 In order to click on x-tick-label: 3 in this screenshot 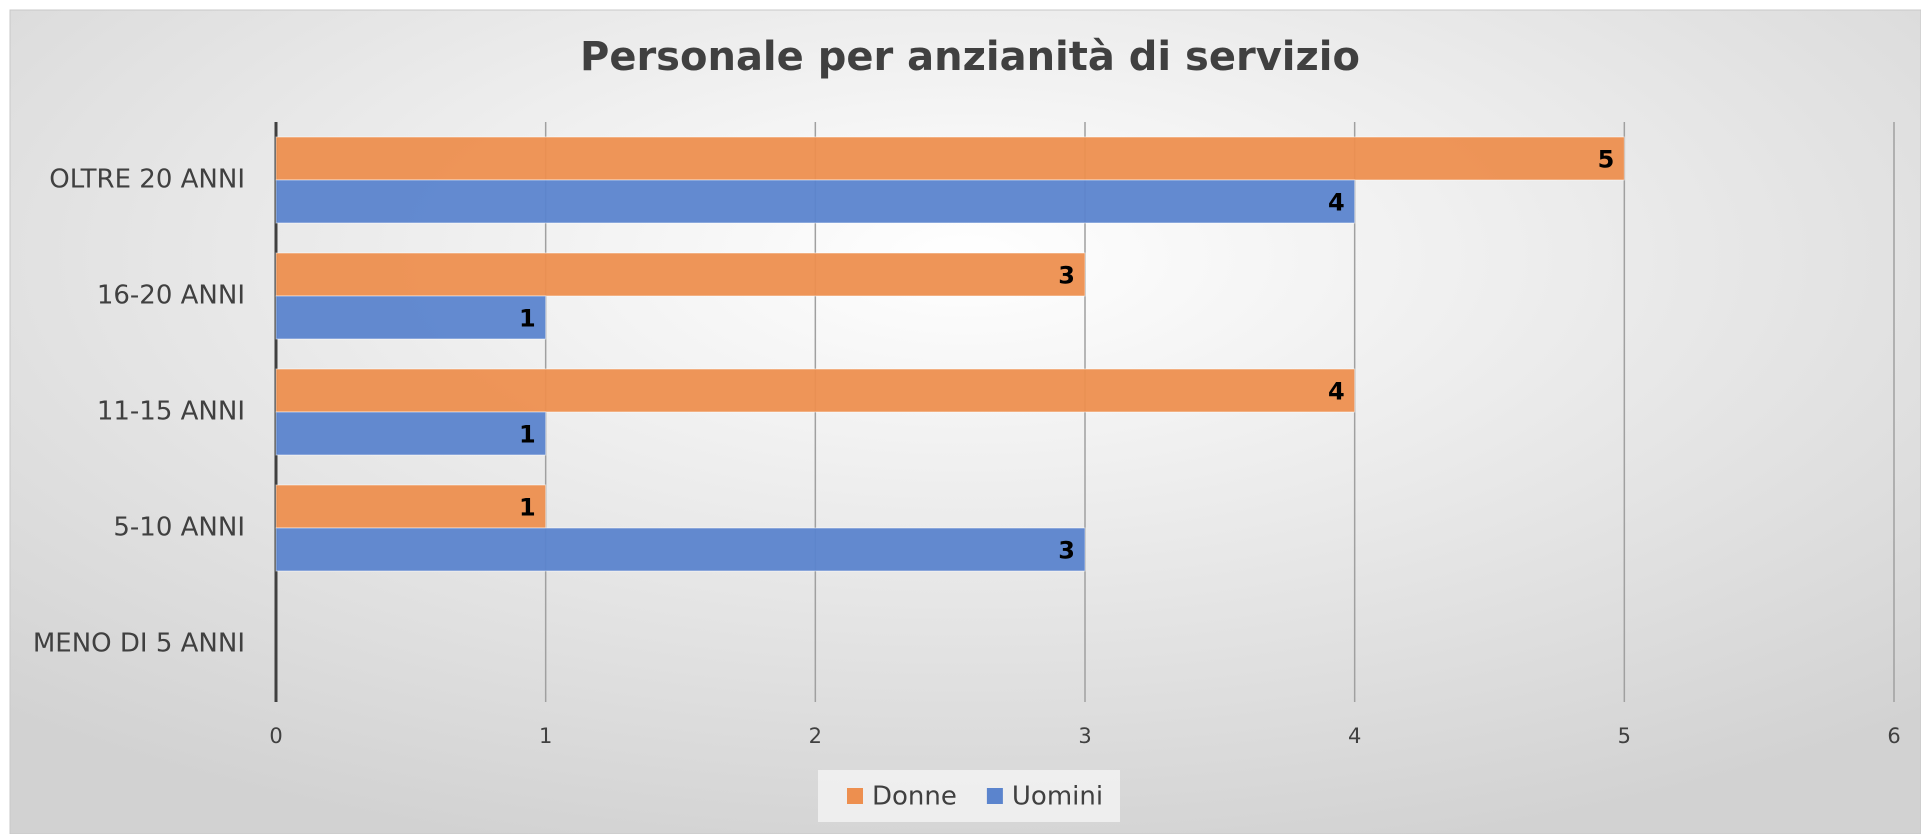, I will do `click(1084, 736)`.